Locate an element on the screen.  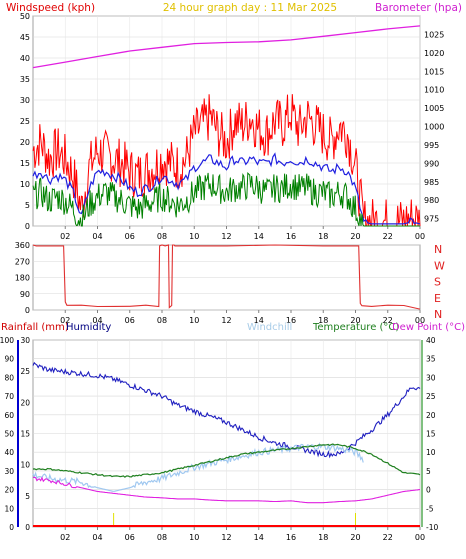
humidity-tick-label: 60 is located at coordinates (9, 415).